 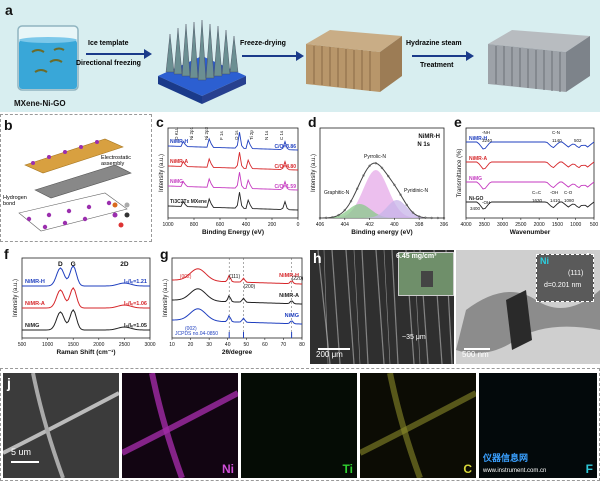 I want to click on envelope-line, so click(x=382, y=190).